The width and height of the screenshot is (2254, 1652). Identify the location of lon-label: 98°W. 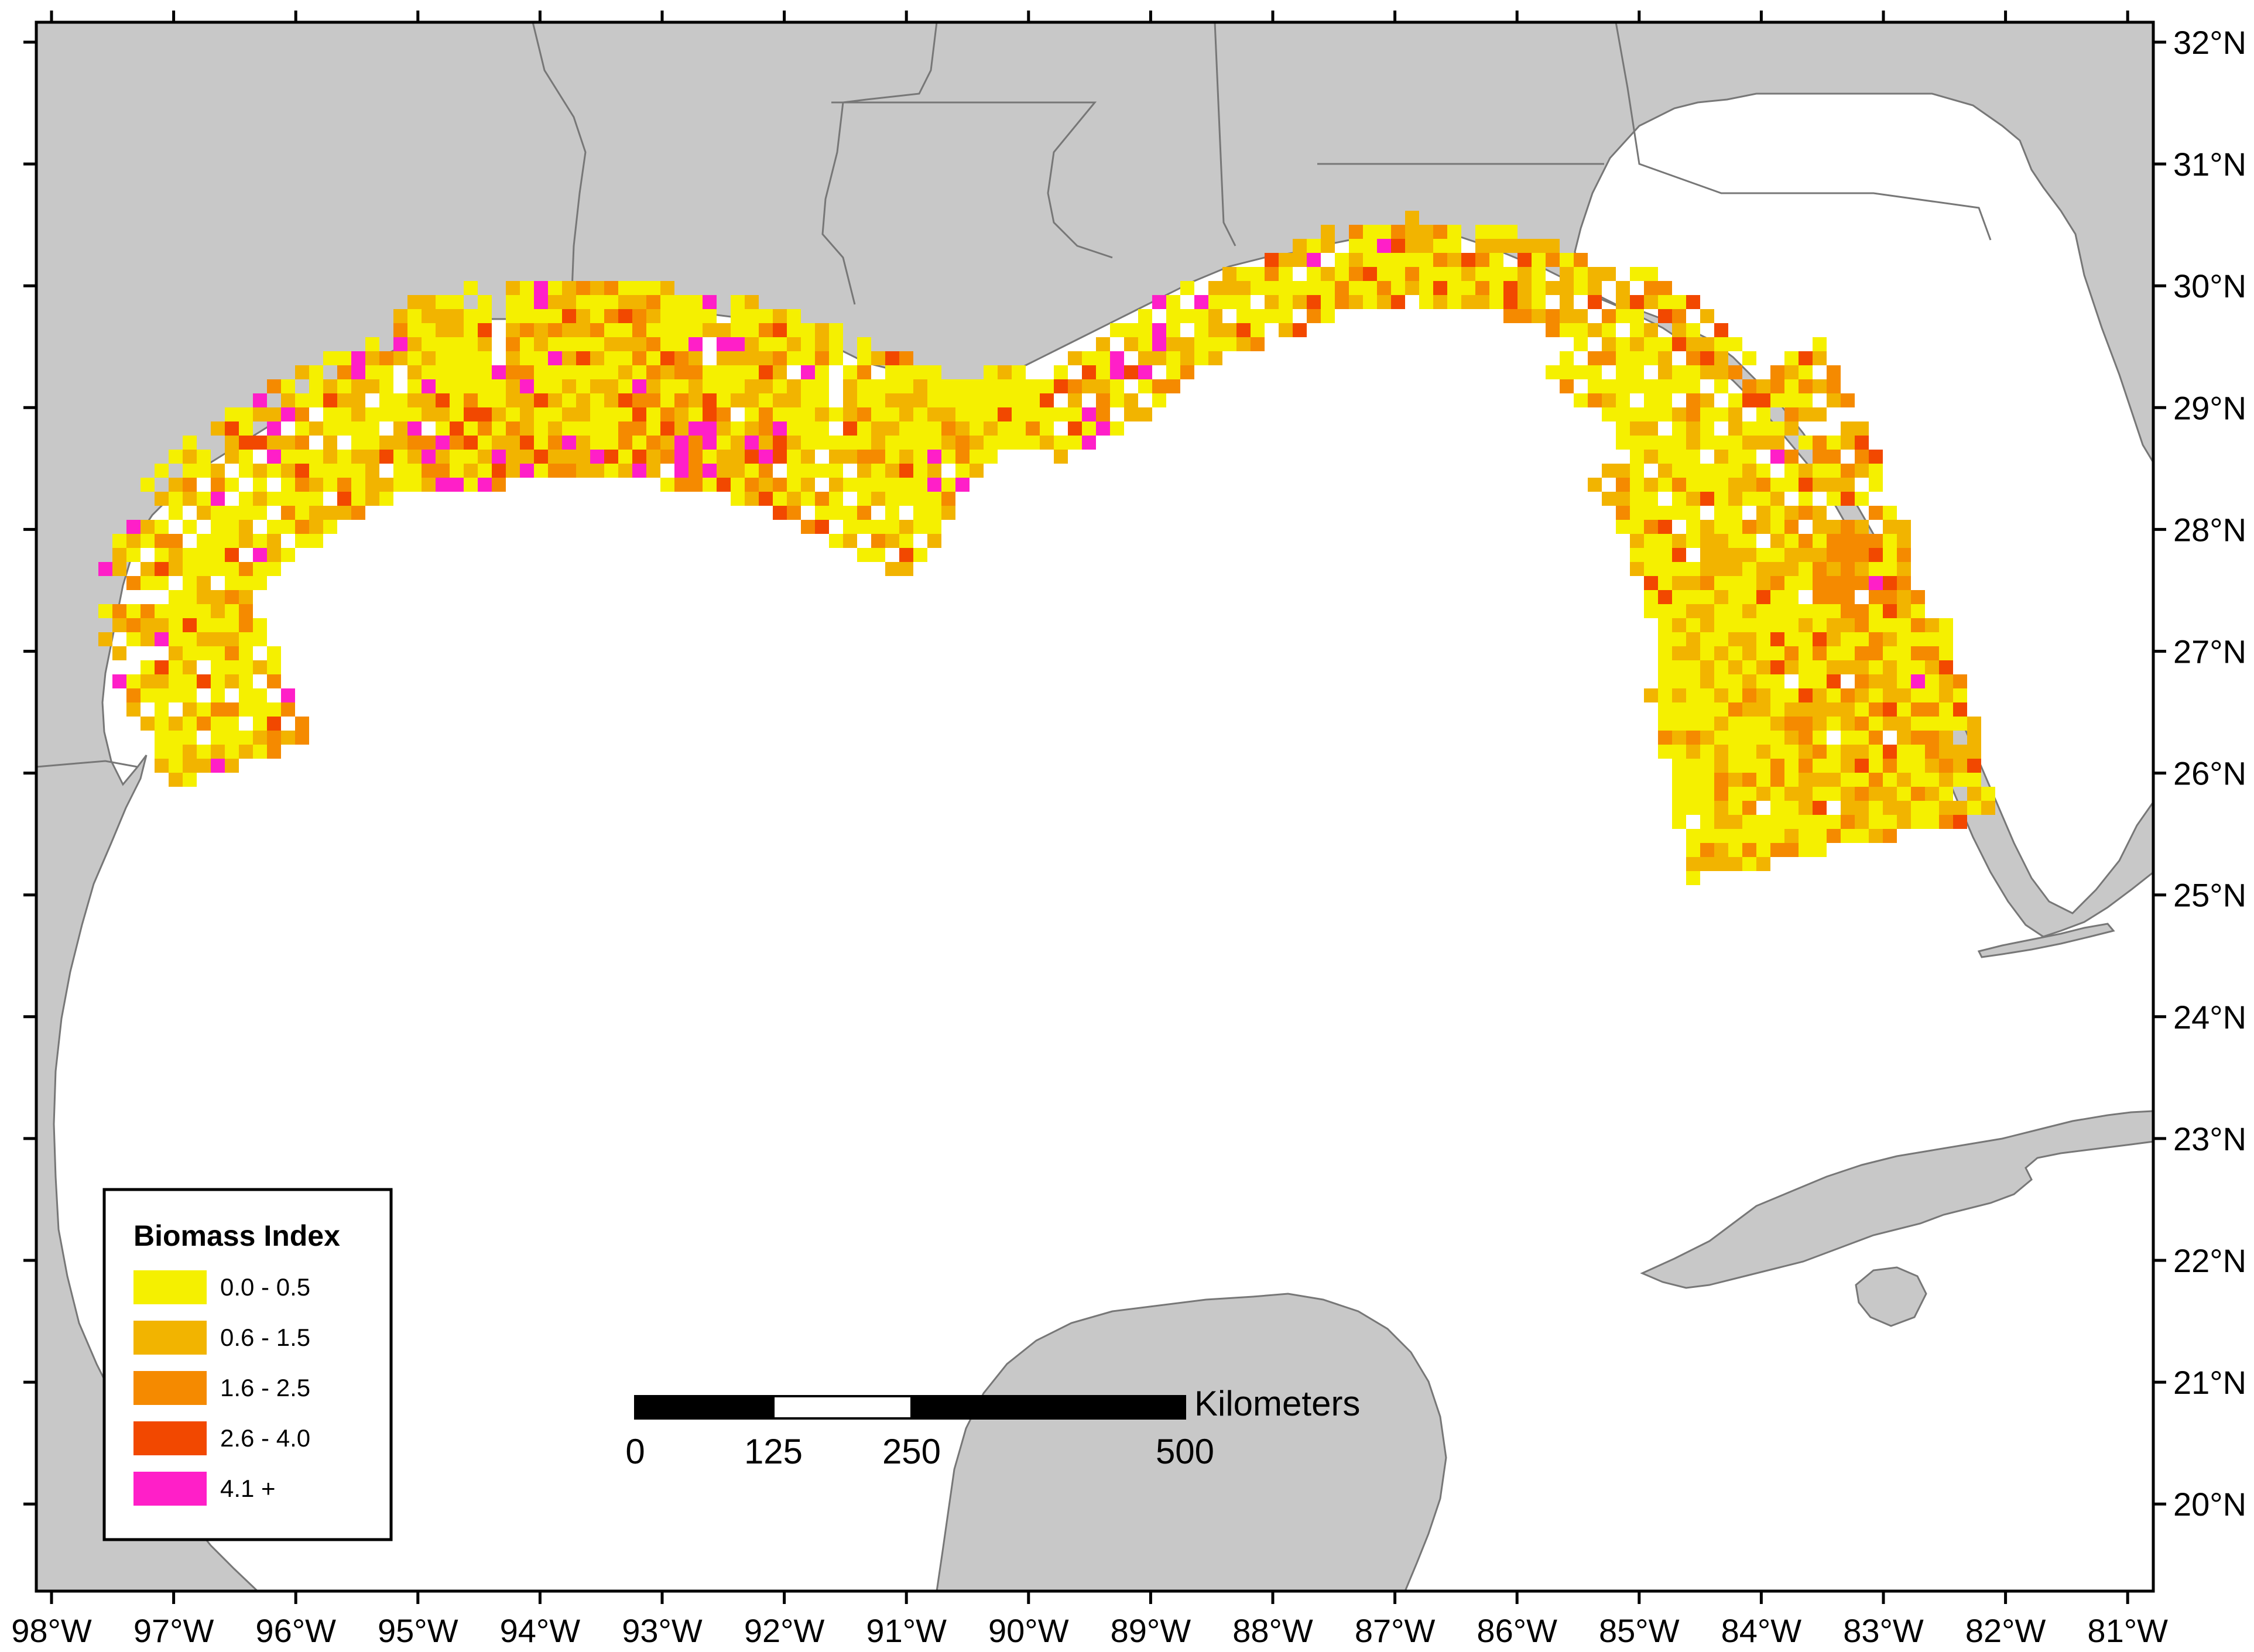
(51, 1630).